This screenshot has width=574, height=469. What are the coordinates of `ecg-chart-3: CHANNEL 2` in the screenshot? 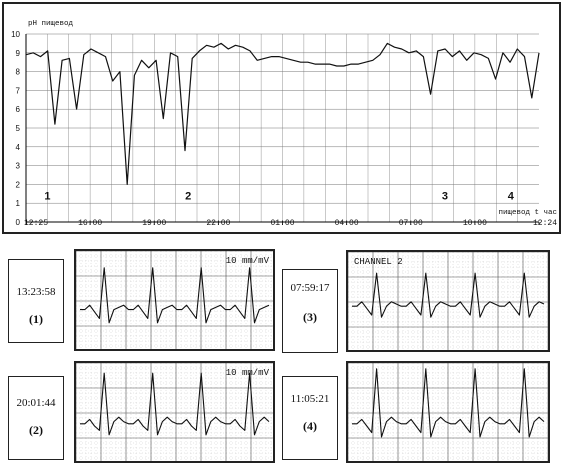 It's located at (448, 300).